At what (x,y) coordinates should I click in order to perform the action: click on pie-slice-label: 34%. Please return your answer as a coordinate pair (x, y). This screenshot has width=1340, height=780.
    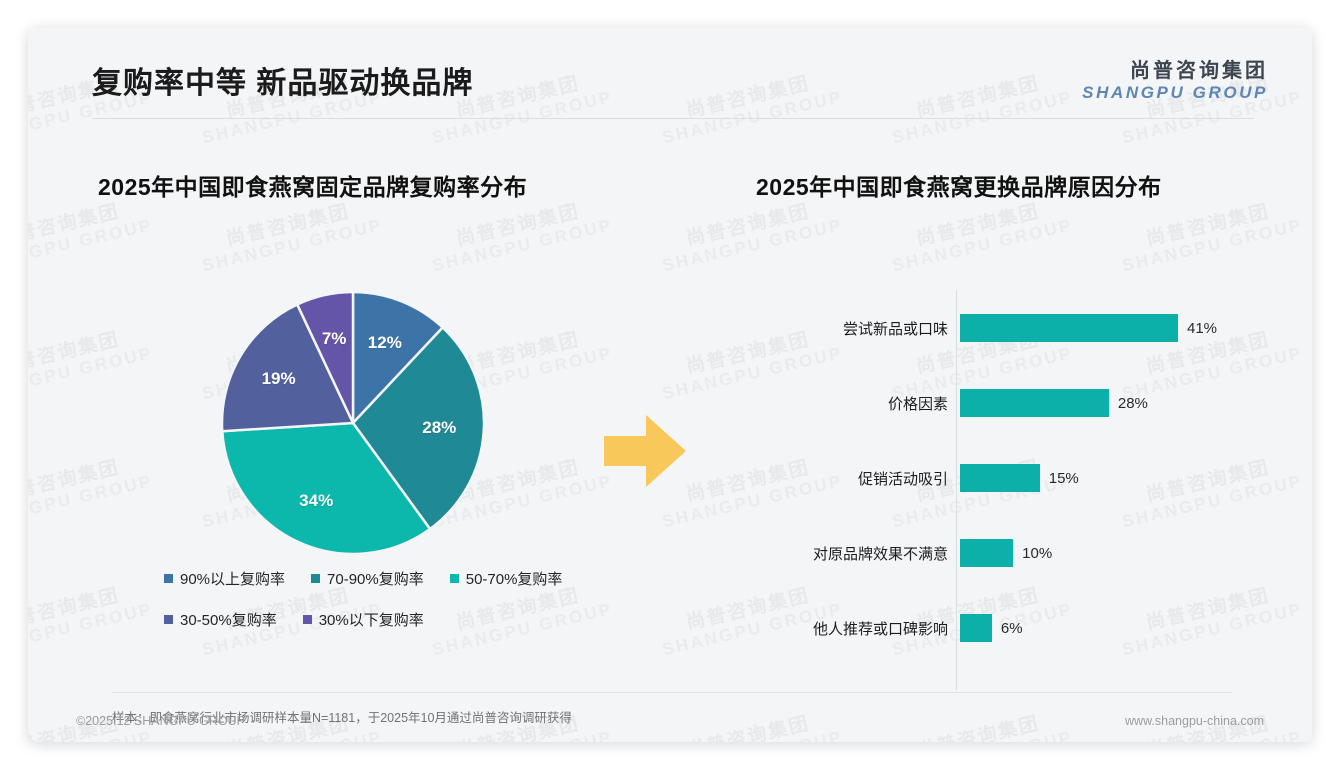
    Looking at the image, I should click on (316, 501).